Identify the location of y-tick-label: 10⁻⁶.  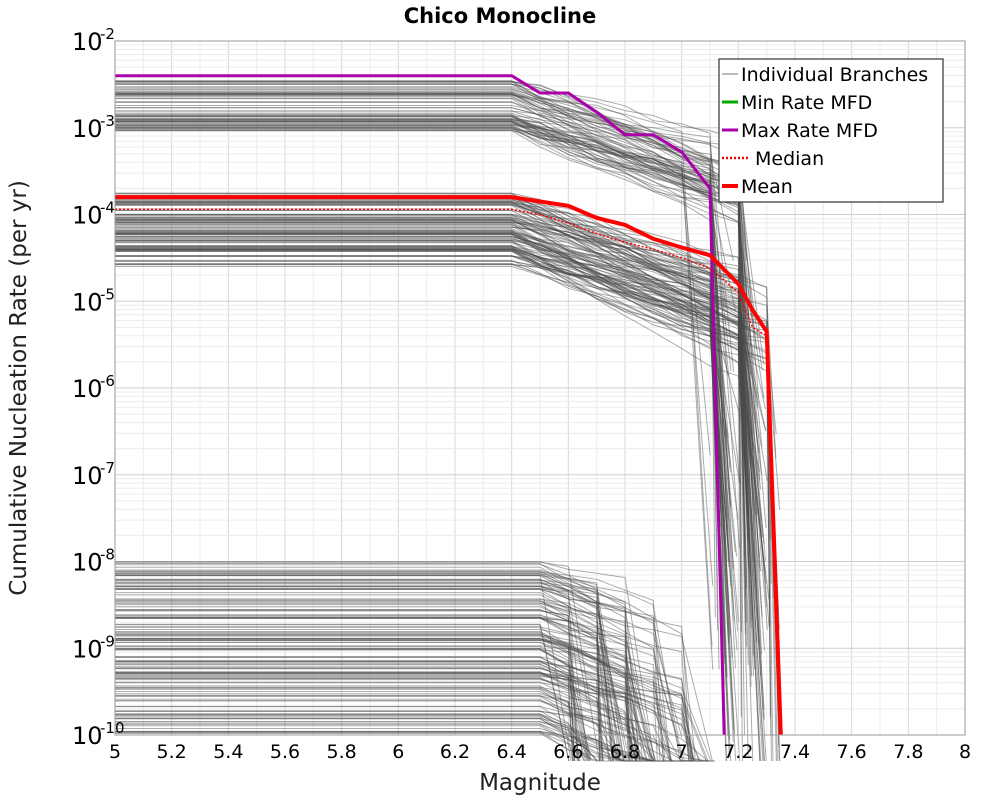
(93, 387).